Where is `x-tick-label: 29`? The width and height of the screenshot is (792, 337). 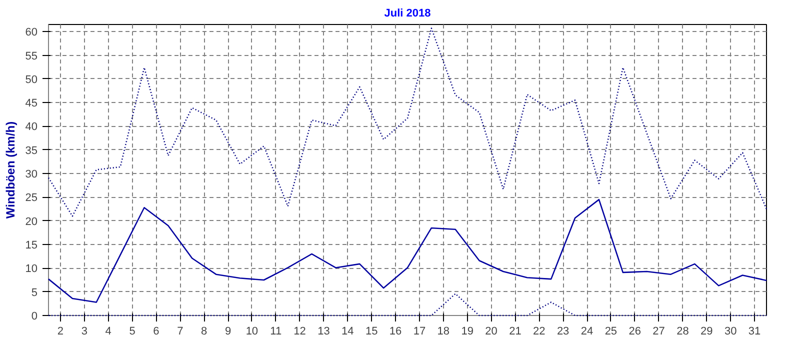
x-tick-label: 29 is located at coordinates (706, 331).